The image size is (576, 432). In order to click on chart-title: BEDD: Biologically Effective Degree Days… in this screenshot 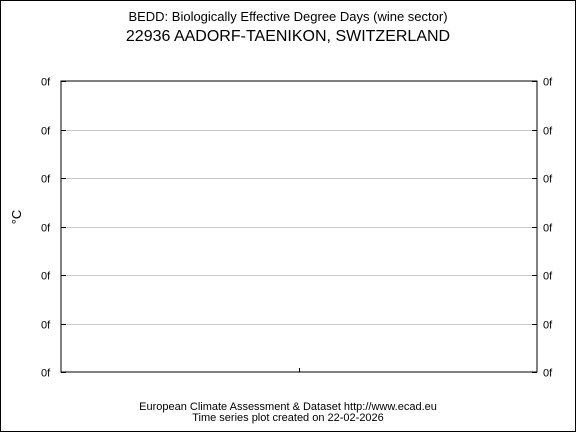, I will do `click(288, 16)`.